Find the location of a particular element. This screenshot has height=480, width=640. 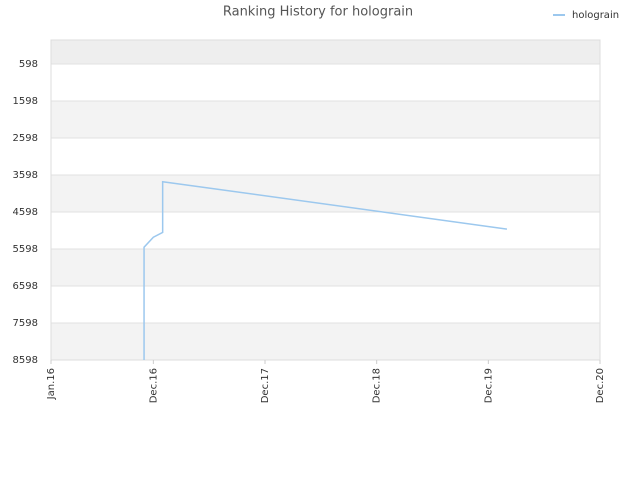

x-tick-label: Jan.16 is located at coordinates (51, 384).